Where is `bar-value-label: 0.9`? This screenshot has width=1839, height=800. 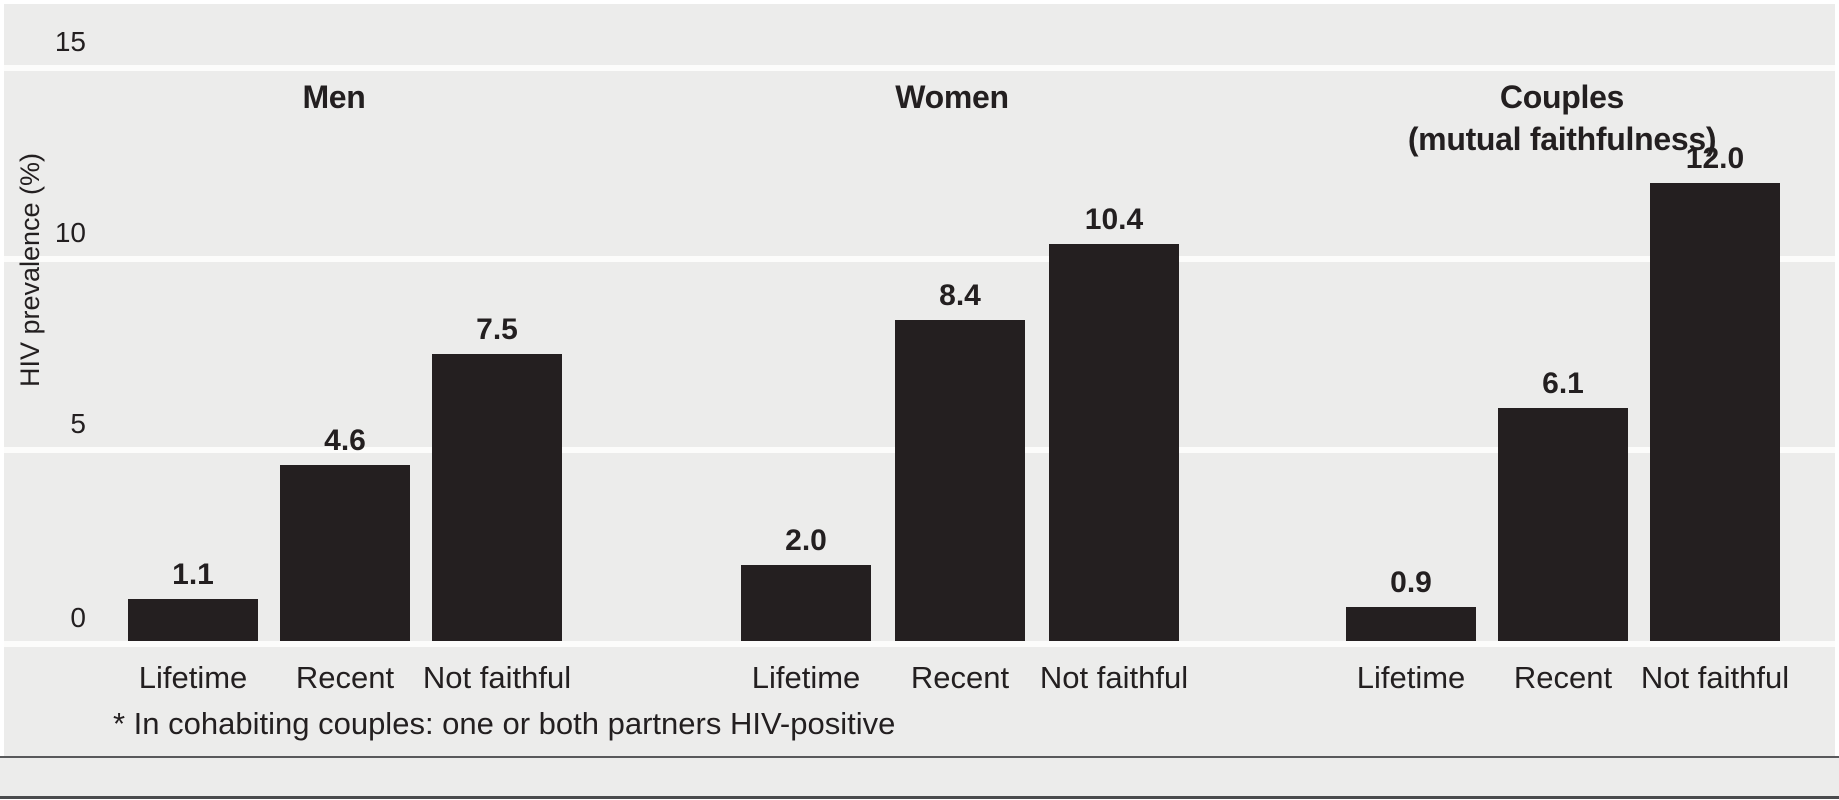
bar-value-label: 0.9 is located at coordinates (1411, 582).